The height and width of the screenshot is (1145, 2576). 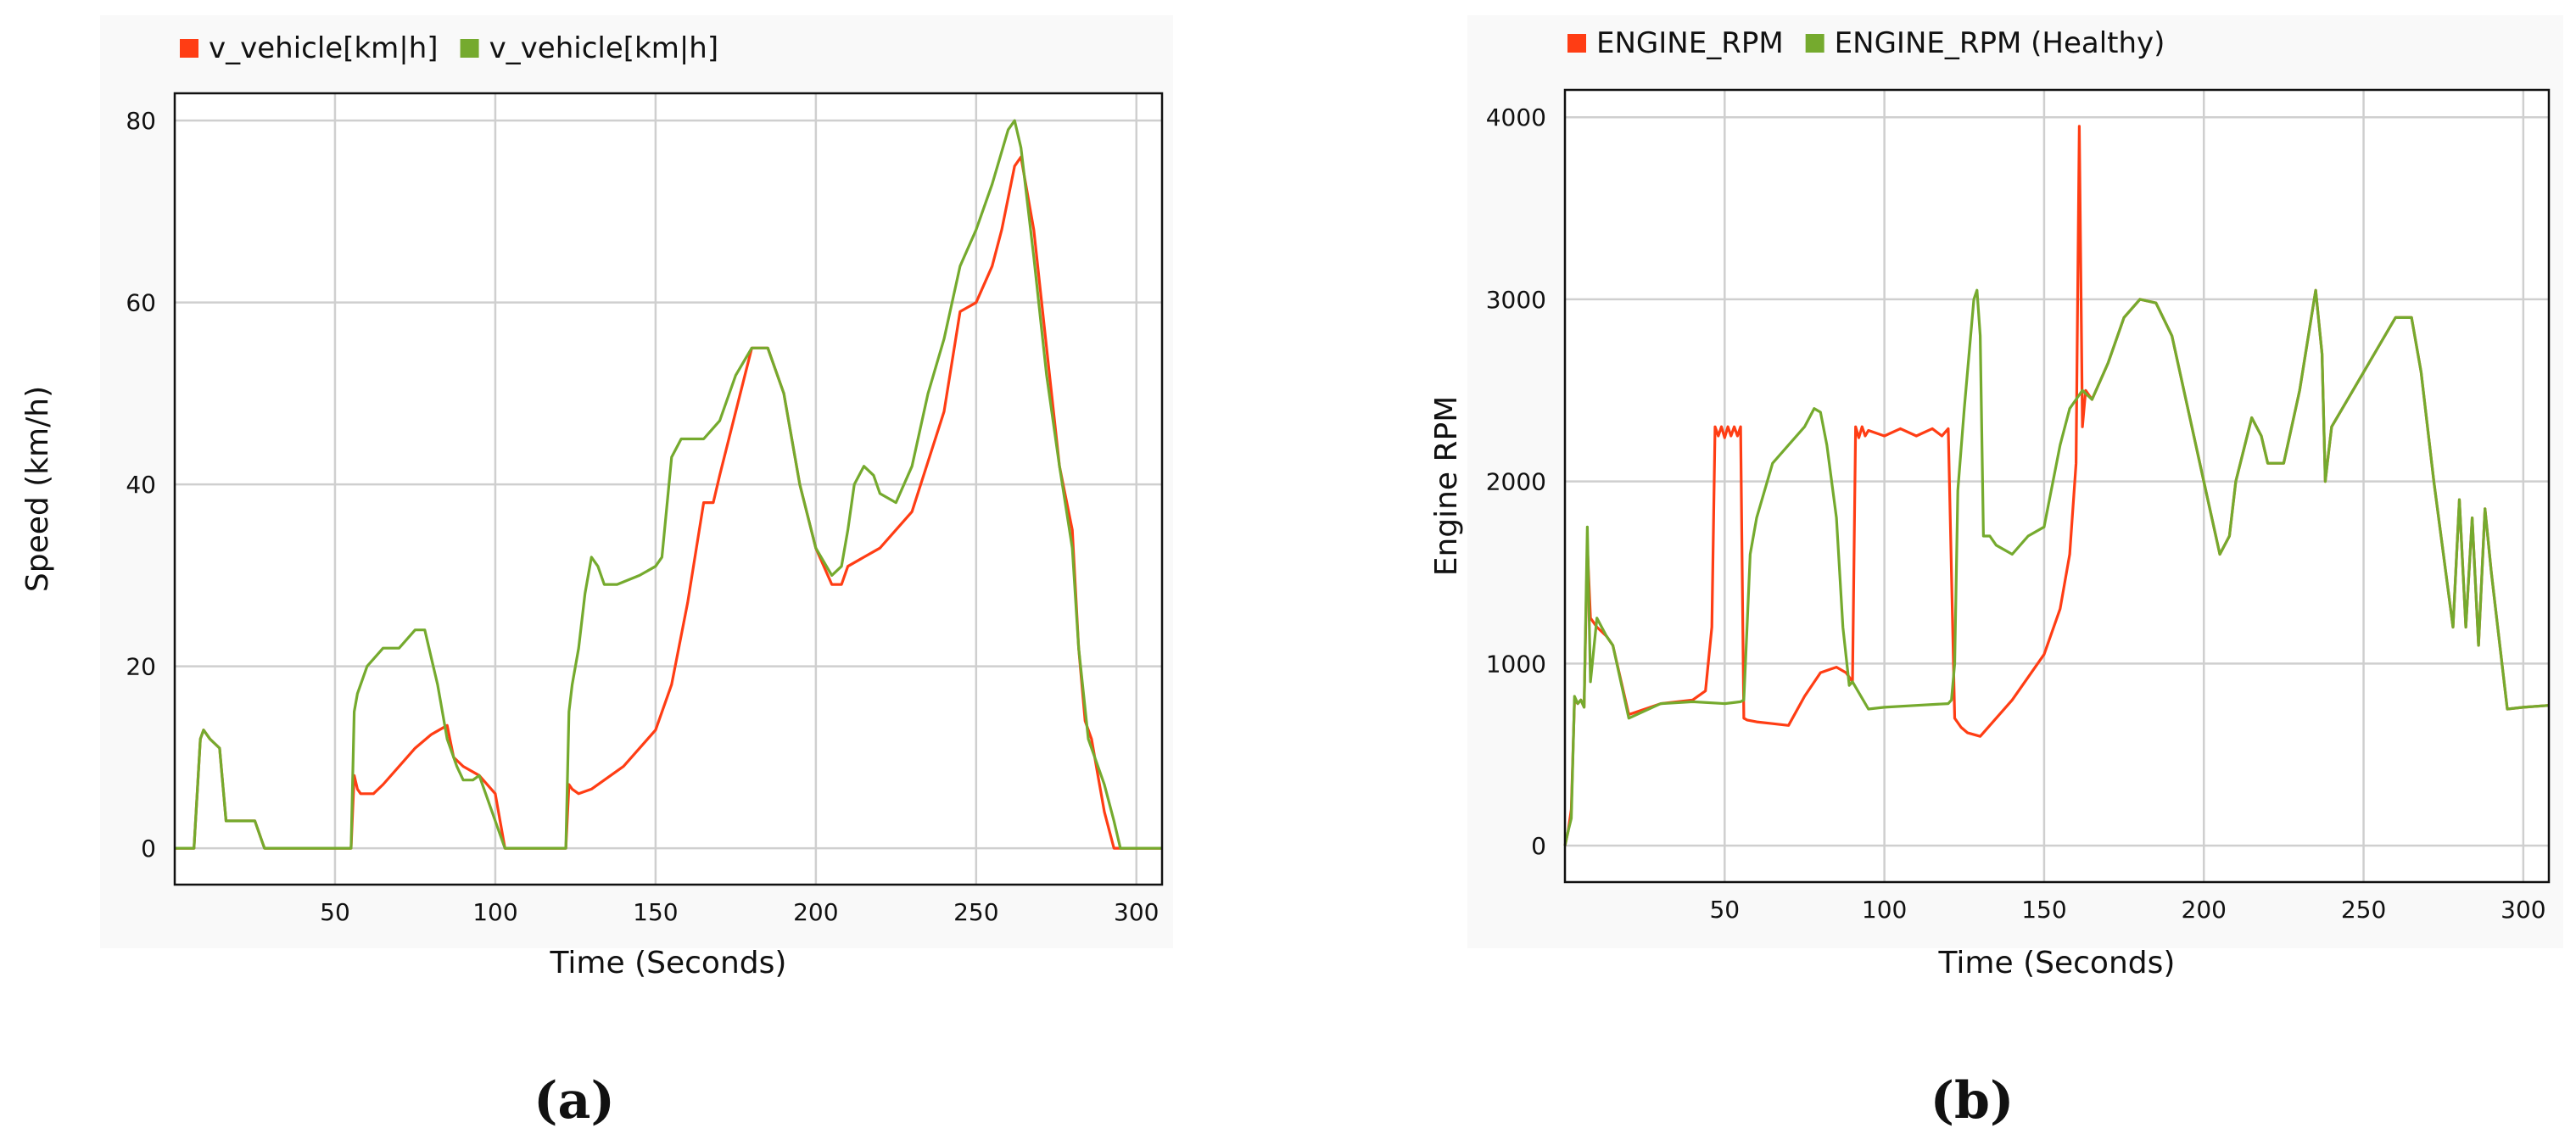 I want to click on caption-b: (b), so click(x=1972, y=1101).